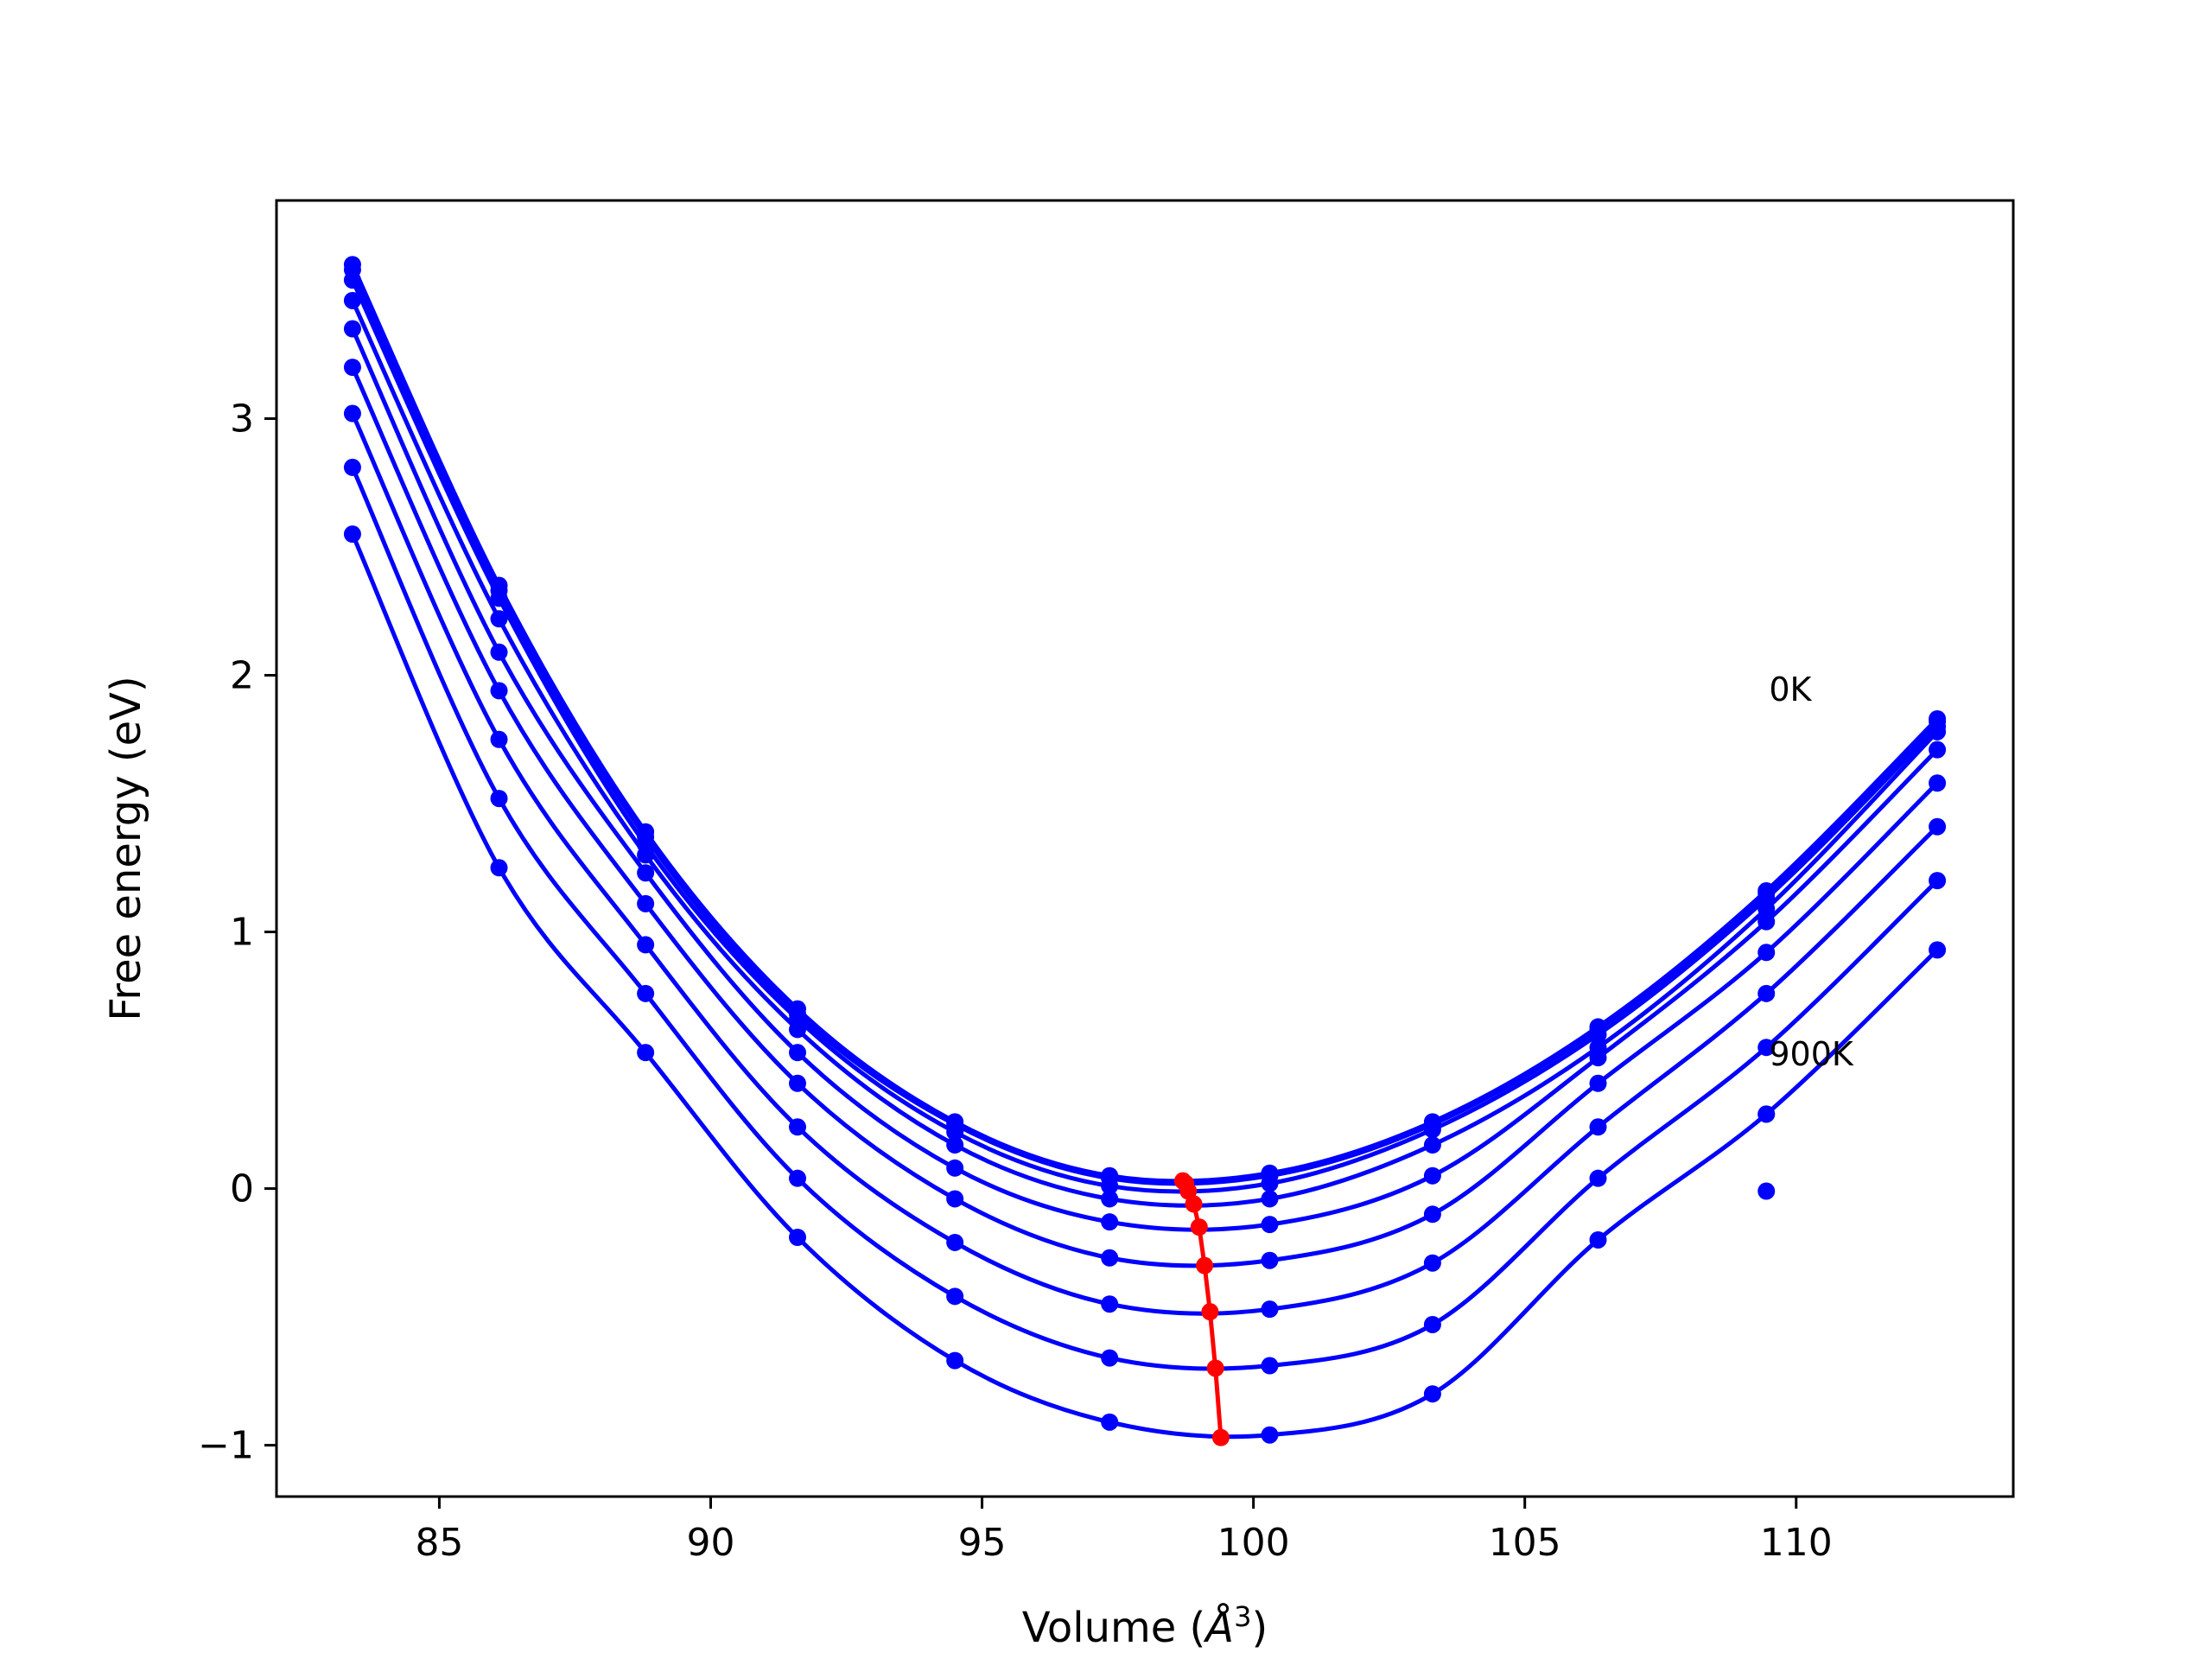 Image resolution: width=2212 pixels, height=1659 pixels. What do you see at coordinates (1790, 690) in the screenshot?
I see `annotation-0: 0K` at bounding box center [1790, 690].